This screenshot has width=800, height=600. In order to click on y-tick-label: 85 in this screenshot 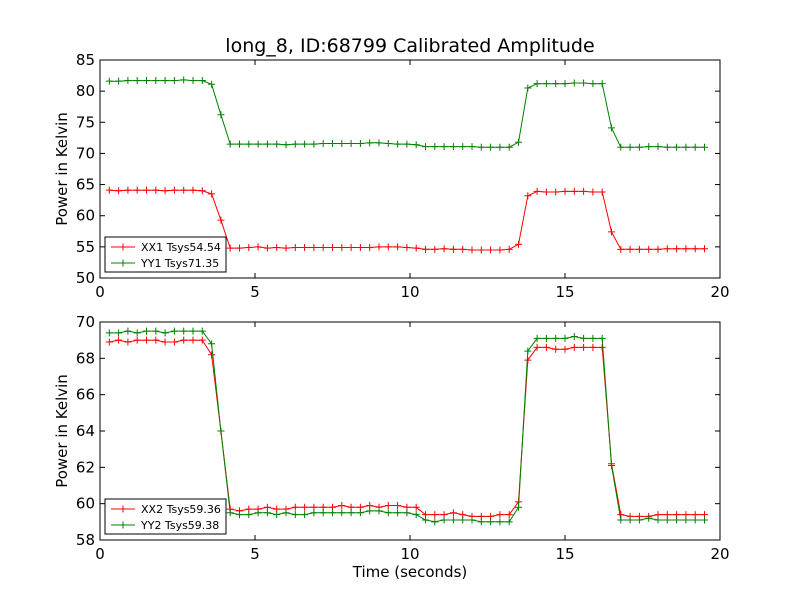, I will do `click(85, 60)`.